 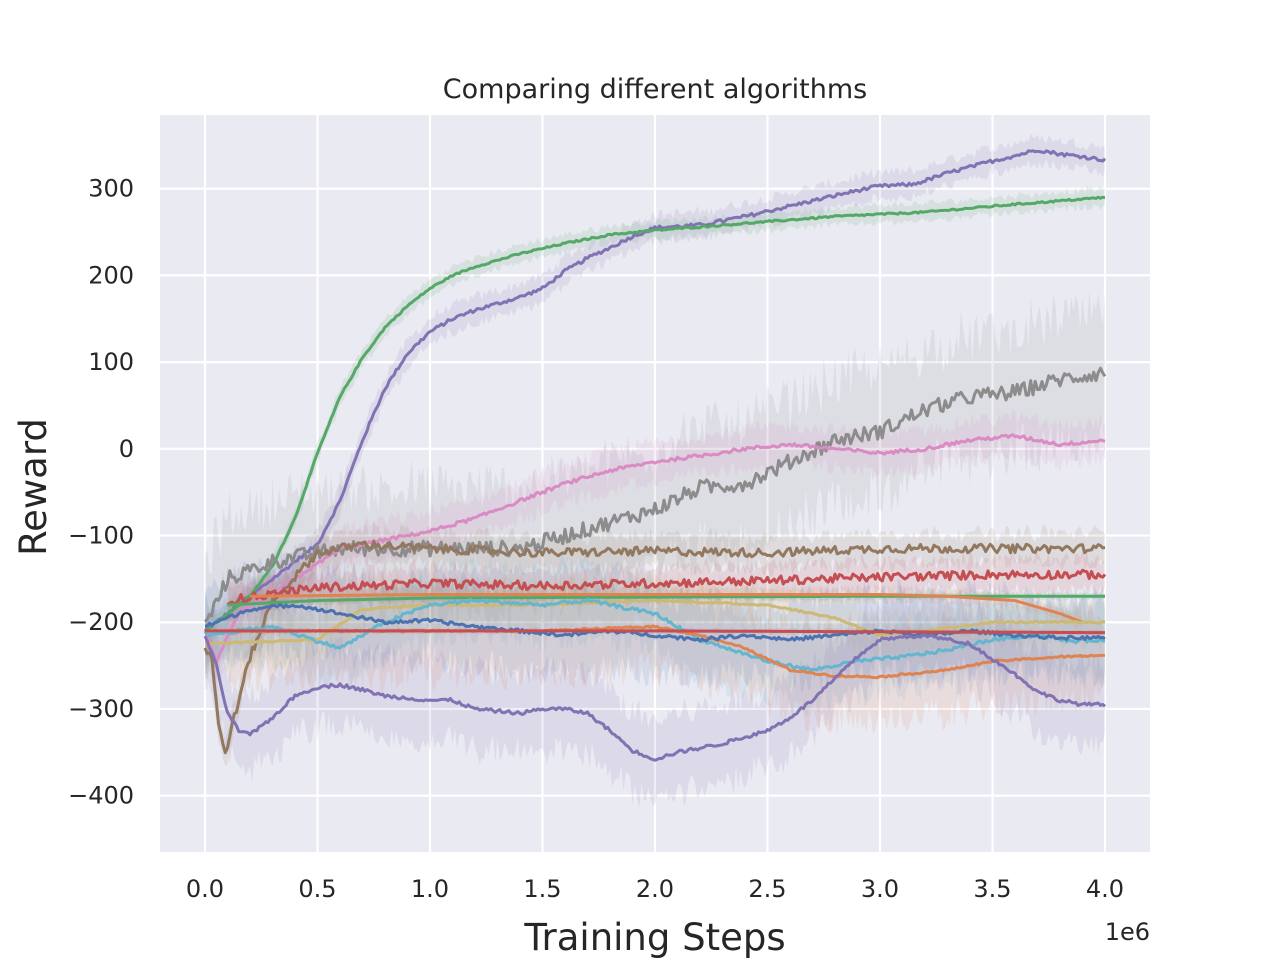 I want to click on x-axis-label: Training Steps, so click(x=654, y=937).